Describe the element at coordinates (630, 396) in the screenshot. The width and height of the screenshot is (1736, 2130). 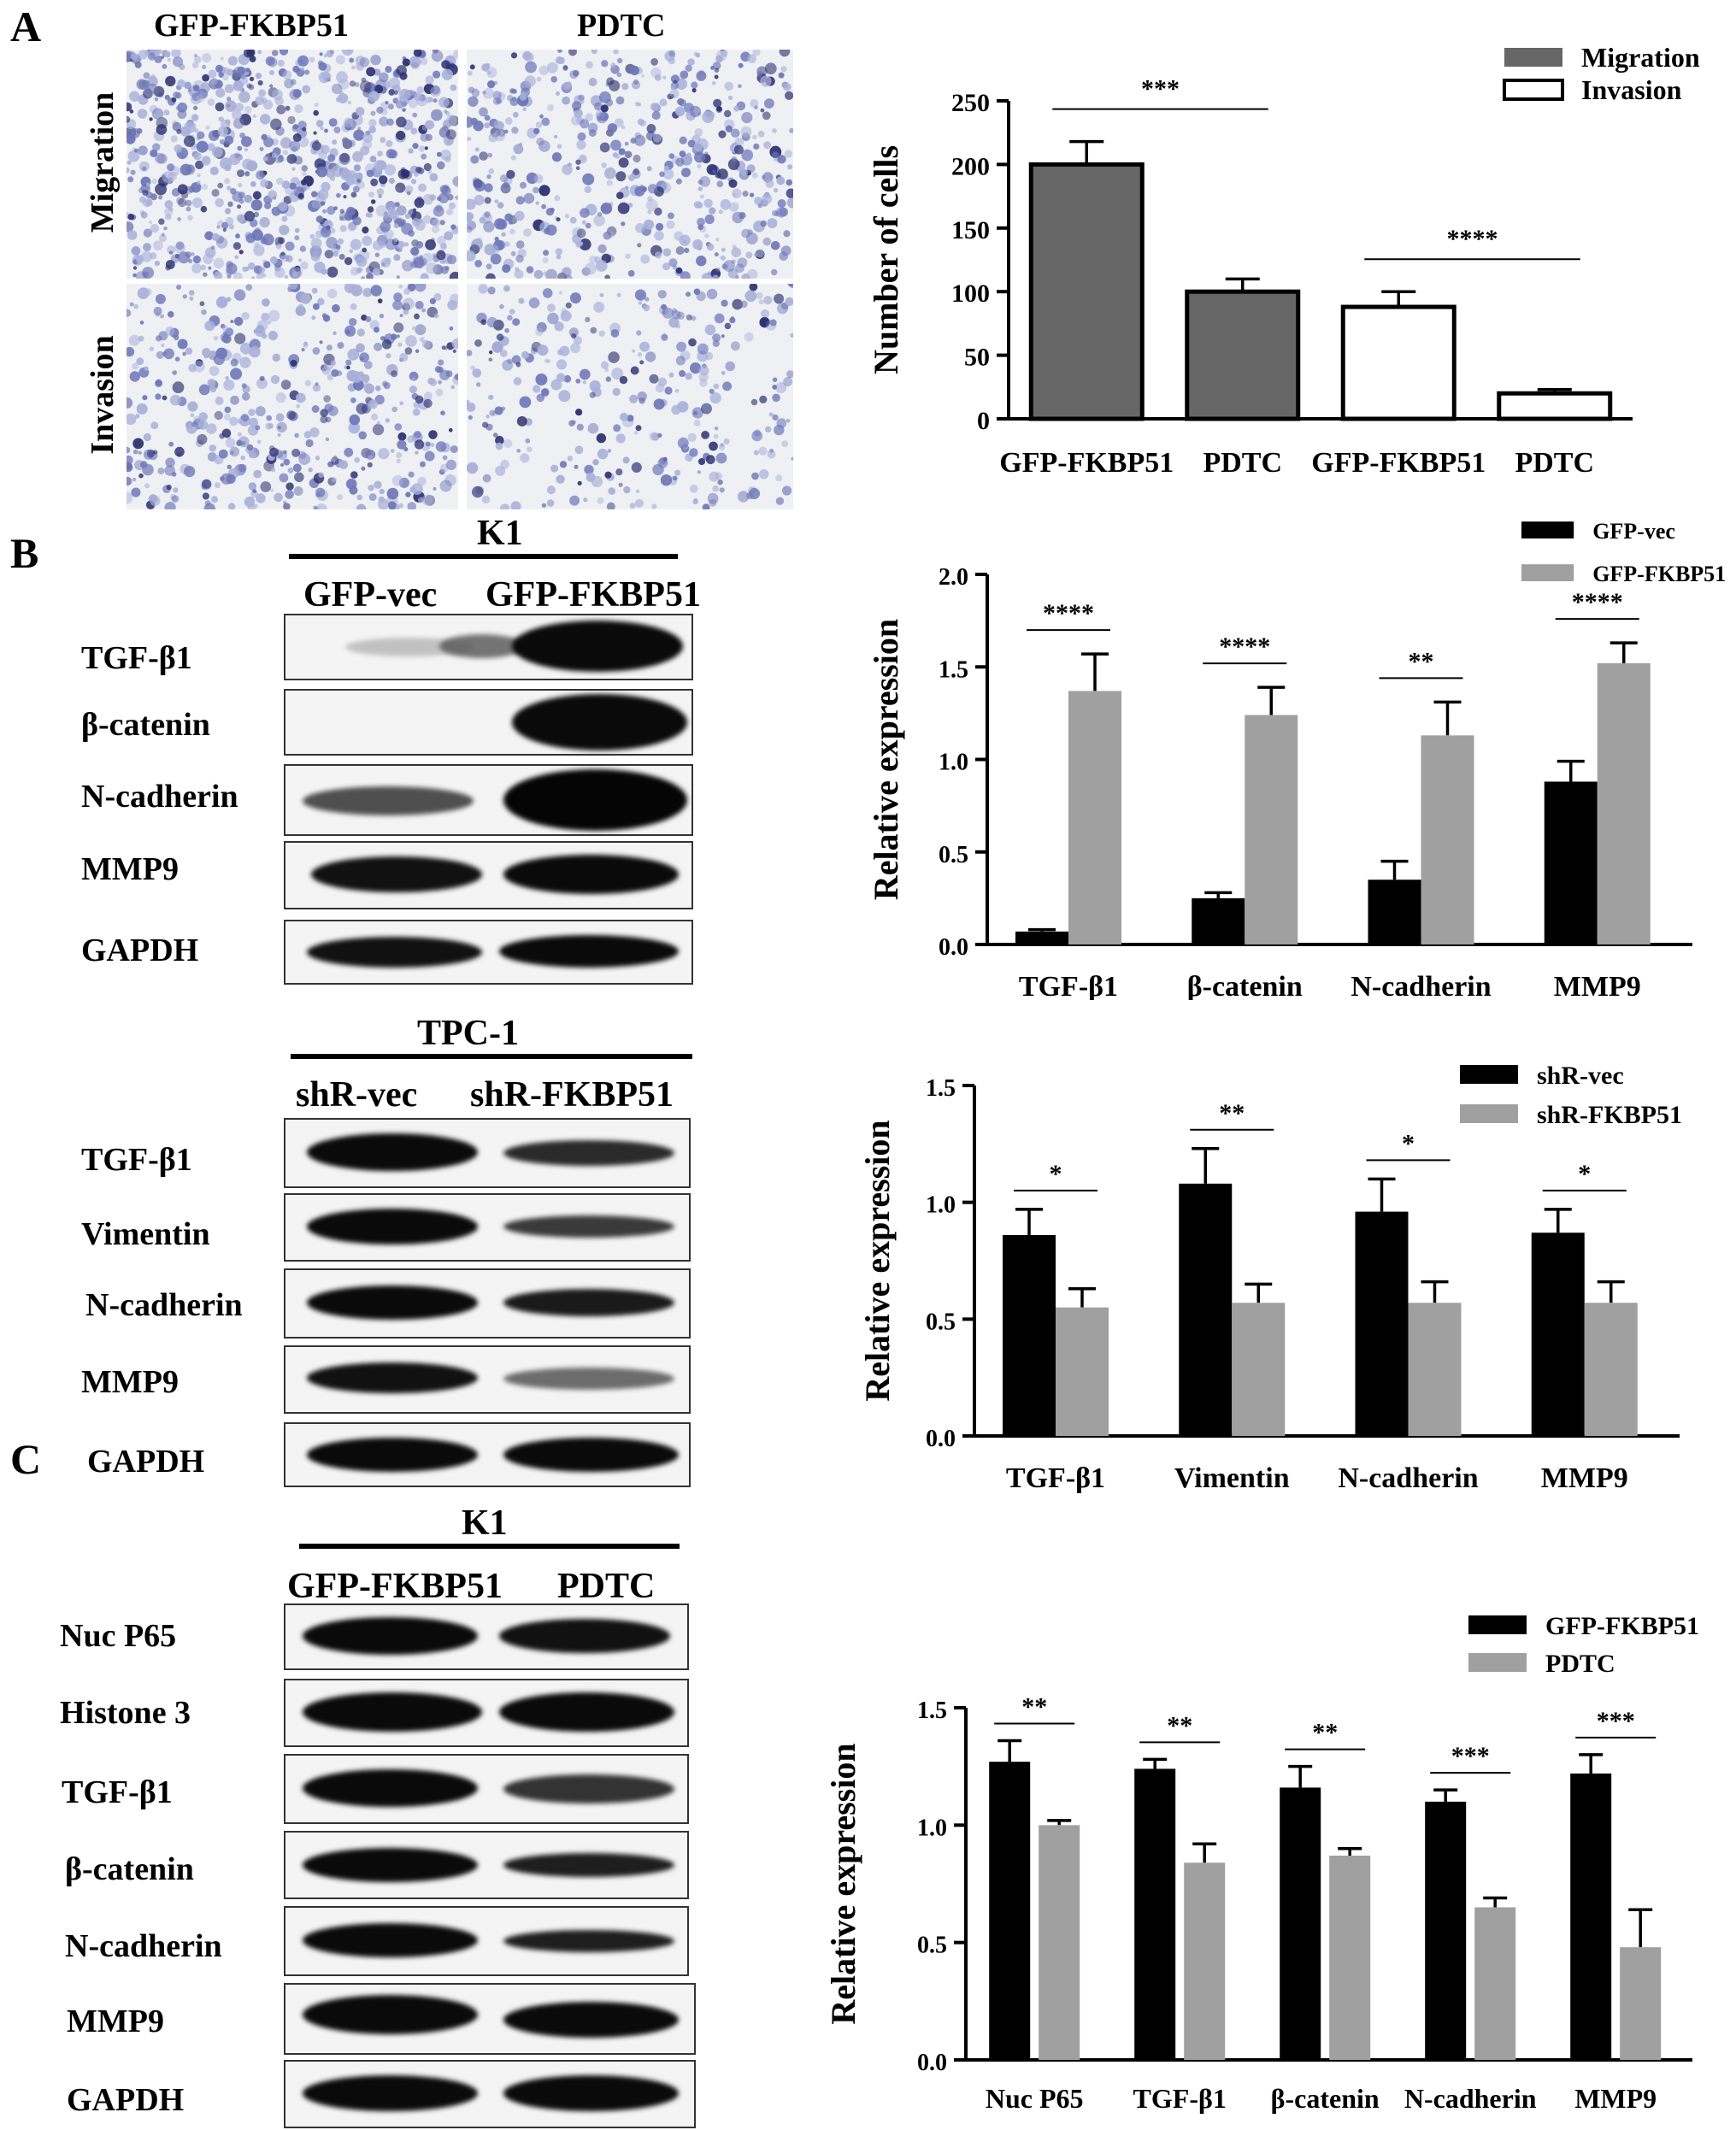
I see `micrograph-invasion-pdtc` at that location.